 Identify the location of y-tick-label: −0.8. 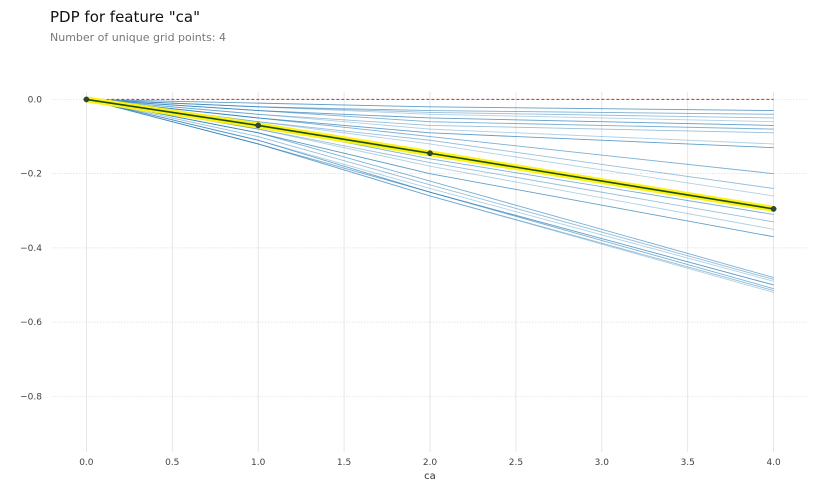
(31, 397).